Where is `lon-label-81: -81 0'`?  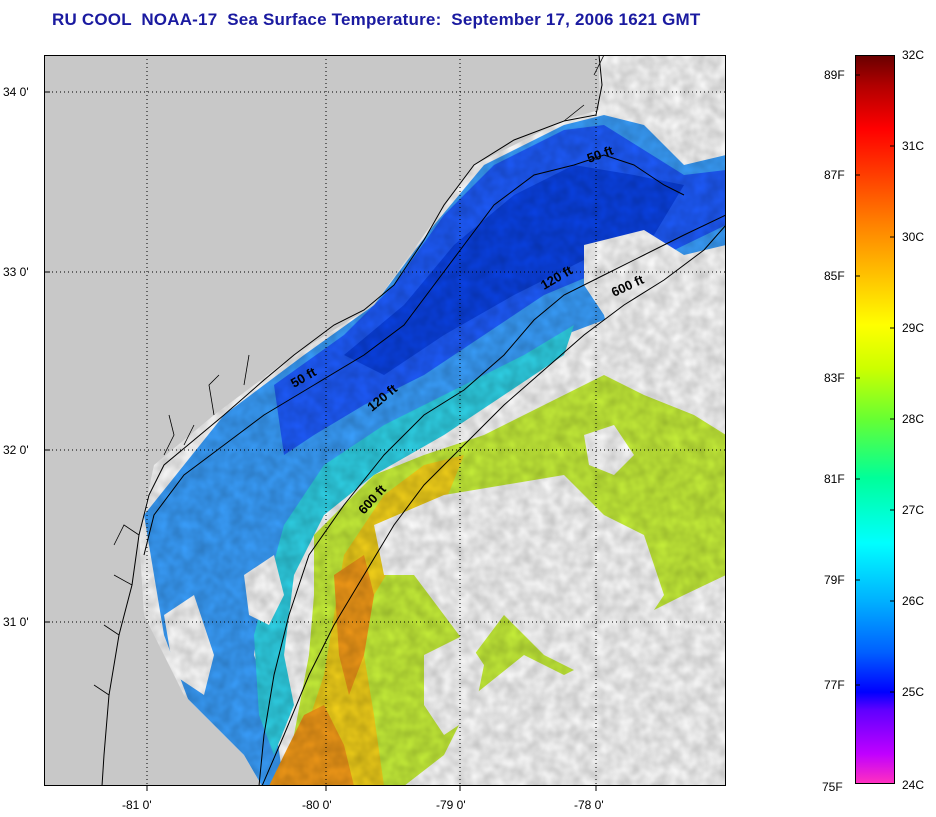 lon-label-81: -81 0' is located at coordinates (137, 805).